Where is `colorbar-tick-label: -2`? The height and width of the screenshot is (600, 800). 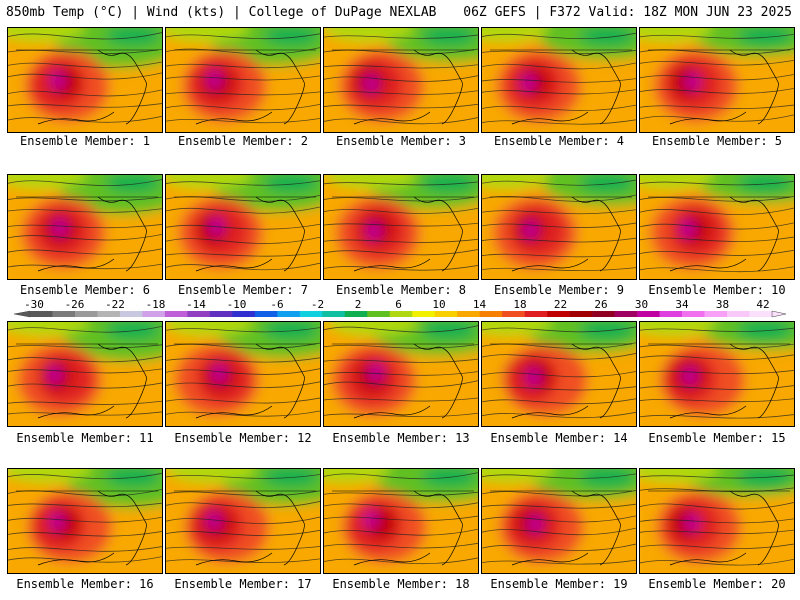 colorbar-tick-label: -2 is located at coordinates (317, 305).